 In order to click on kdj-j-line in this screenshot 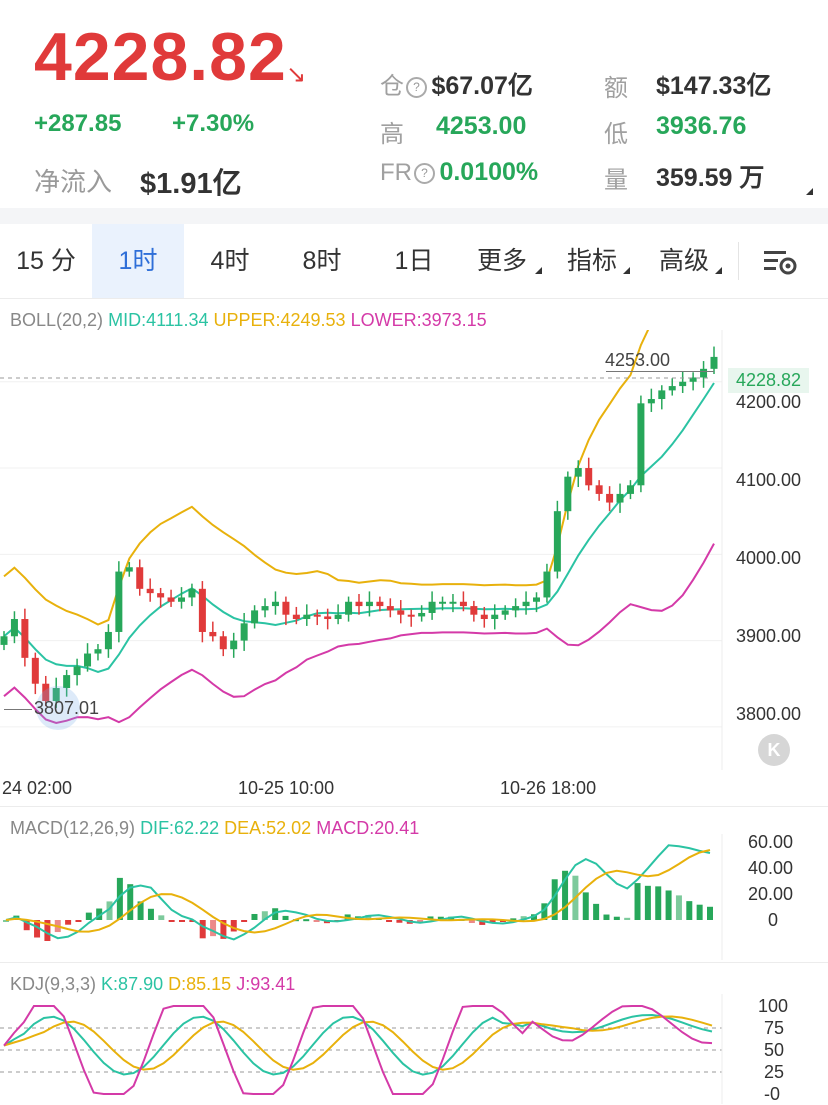, I will do `click(358, 1050)`.